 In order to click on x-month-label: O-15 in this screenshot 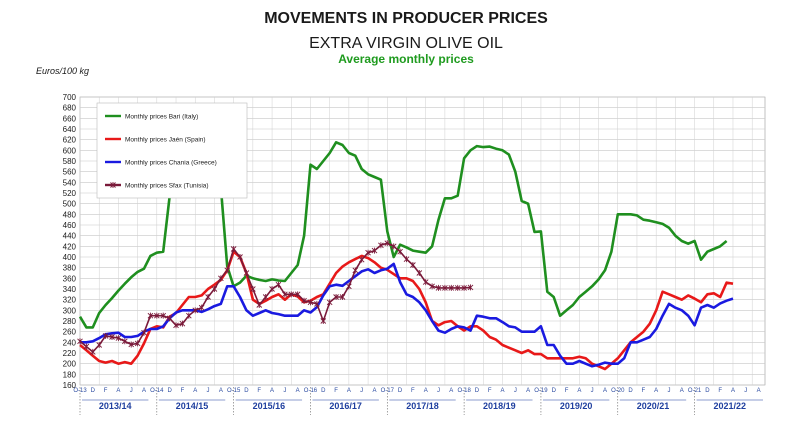, I will do `click(234, 391)`.